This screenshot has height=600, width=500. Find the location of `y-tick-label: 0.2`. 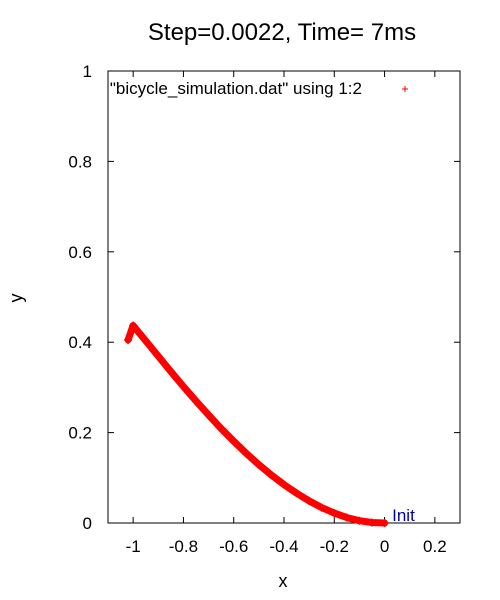

y-tick-label: 0.2 is located at coordinates (80, 433).